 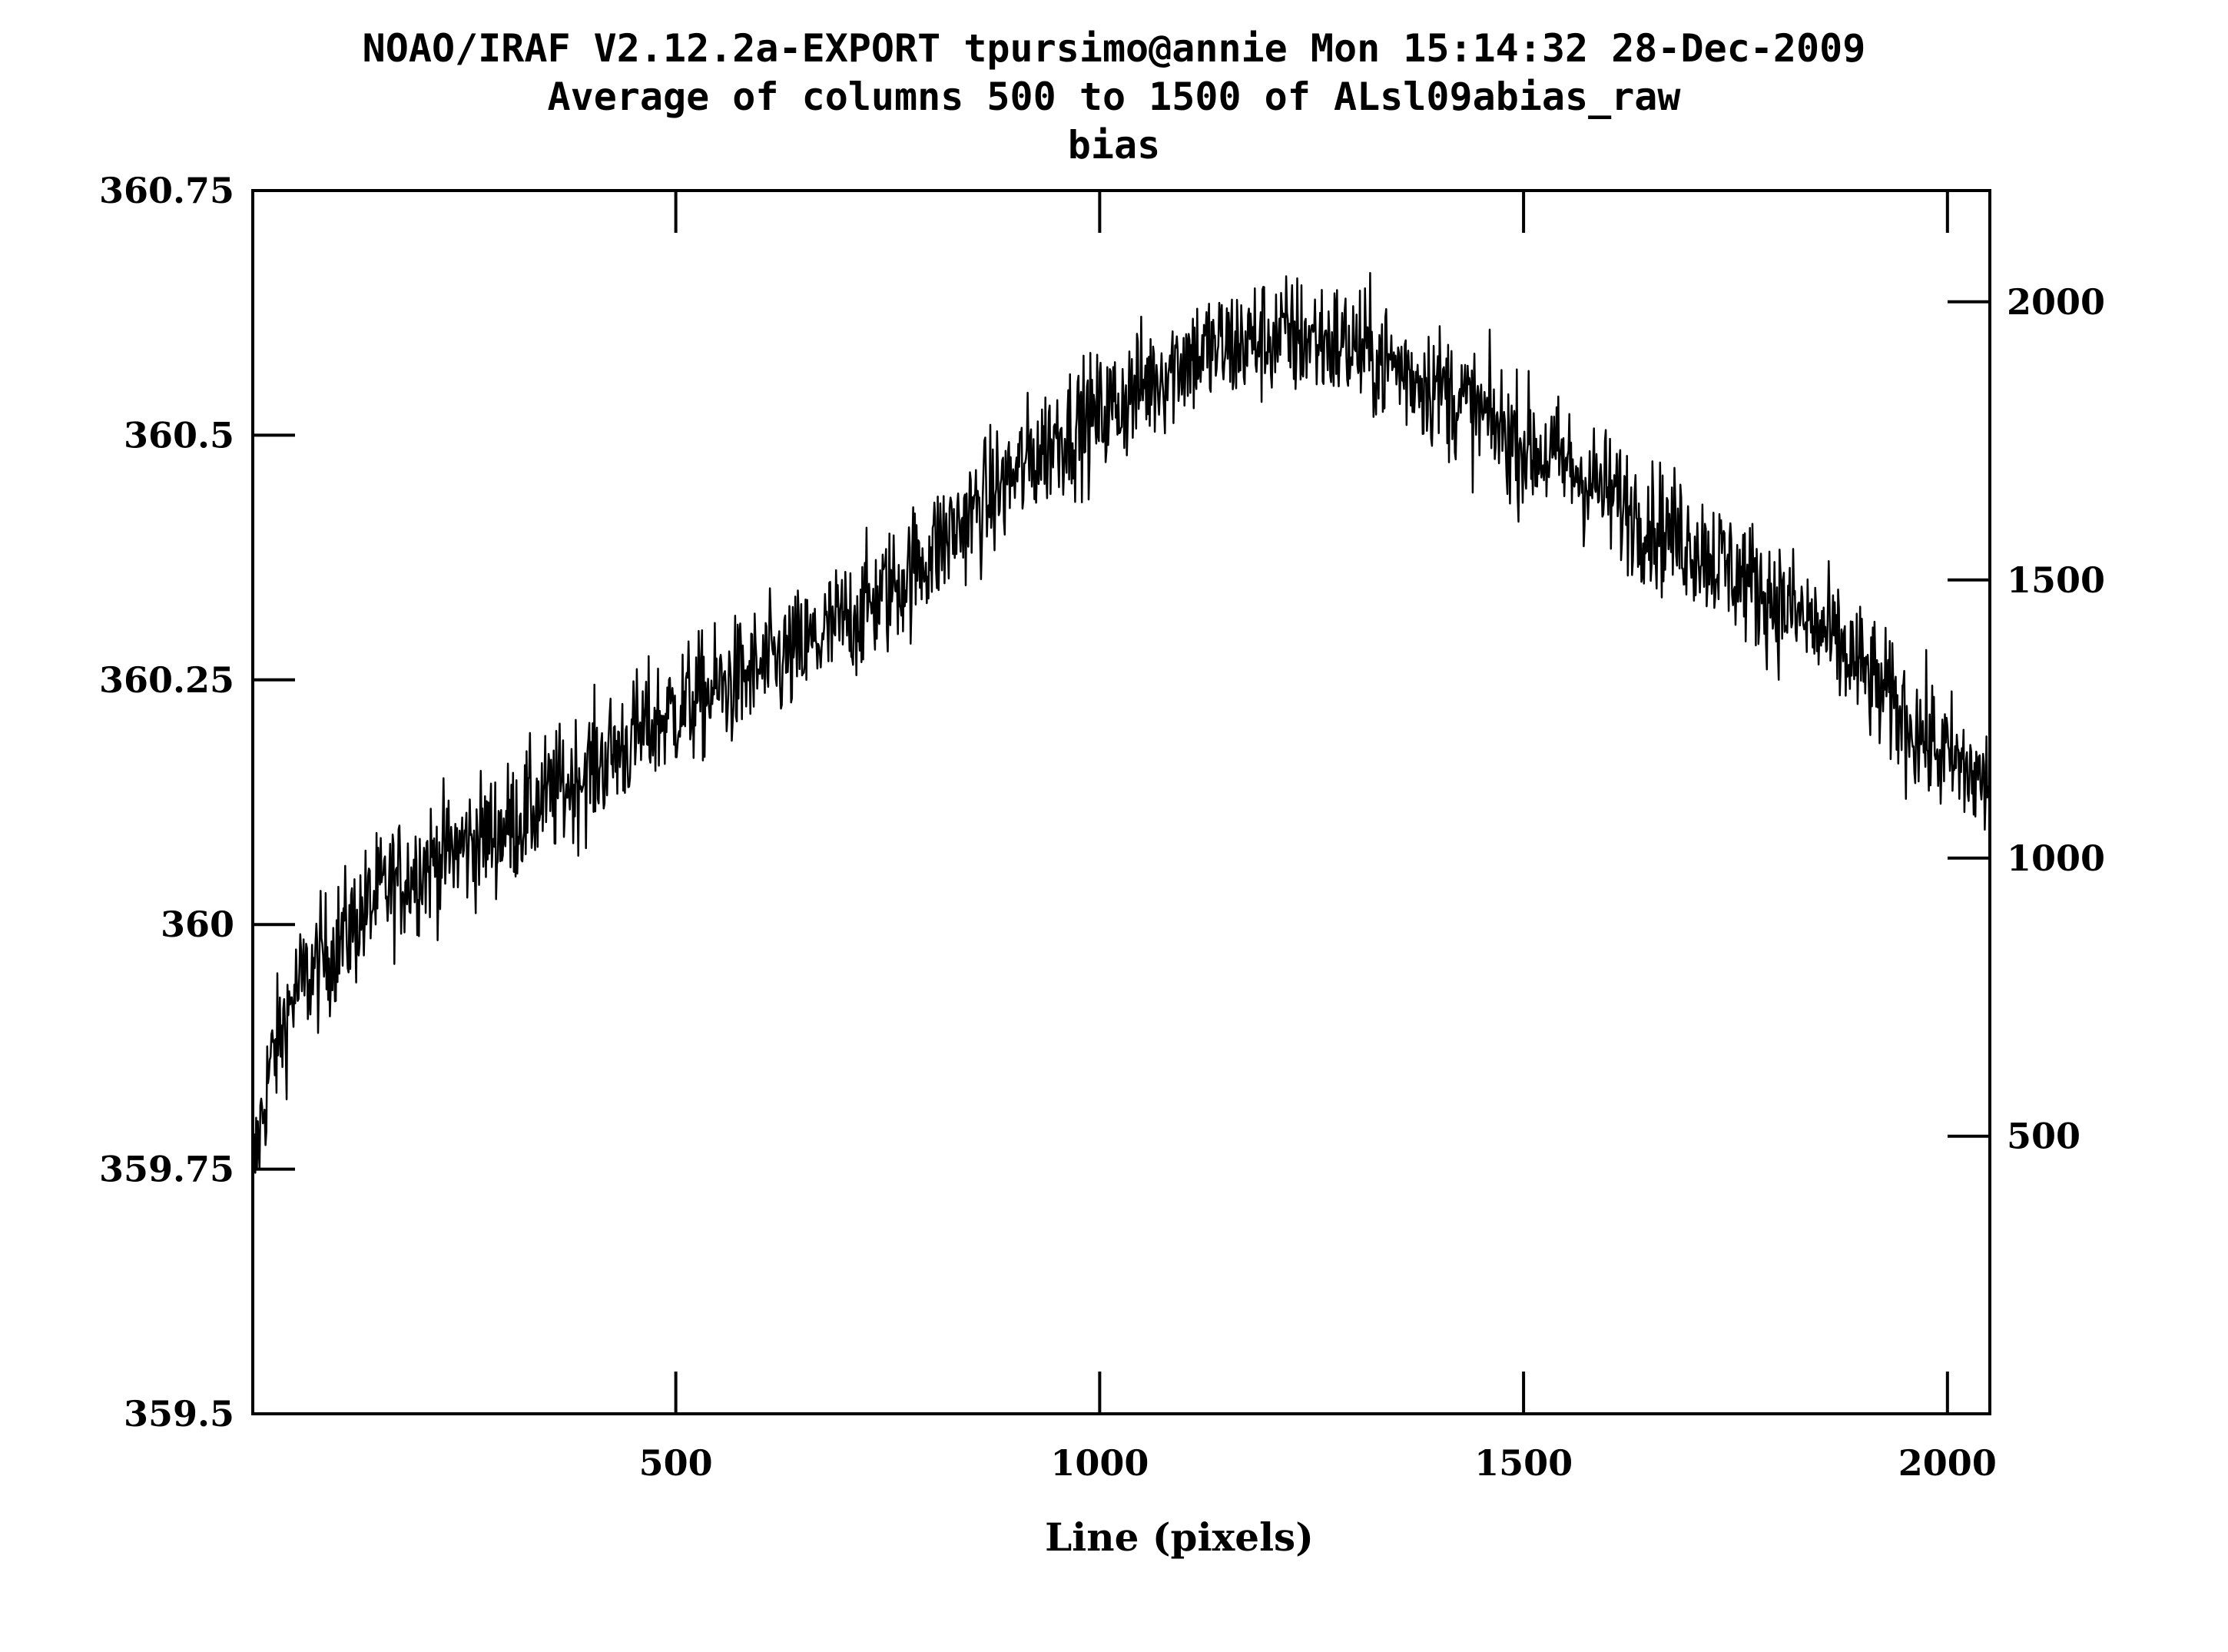 What do you see at coordinates (2056, 580) in the screenshot?
I see `right-tick-label: 1500` at bounding box center [2056, 580].